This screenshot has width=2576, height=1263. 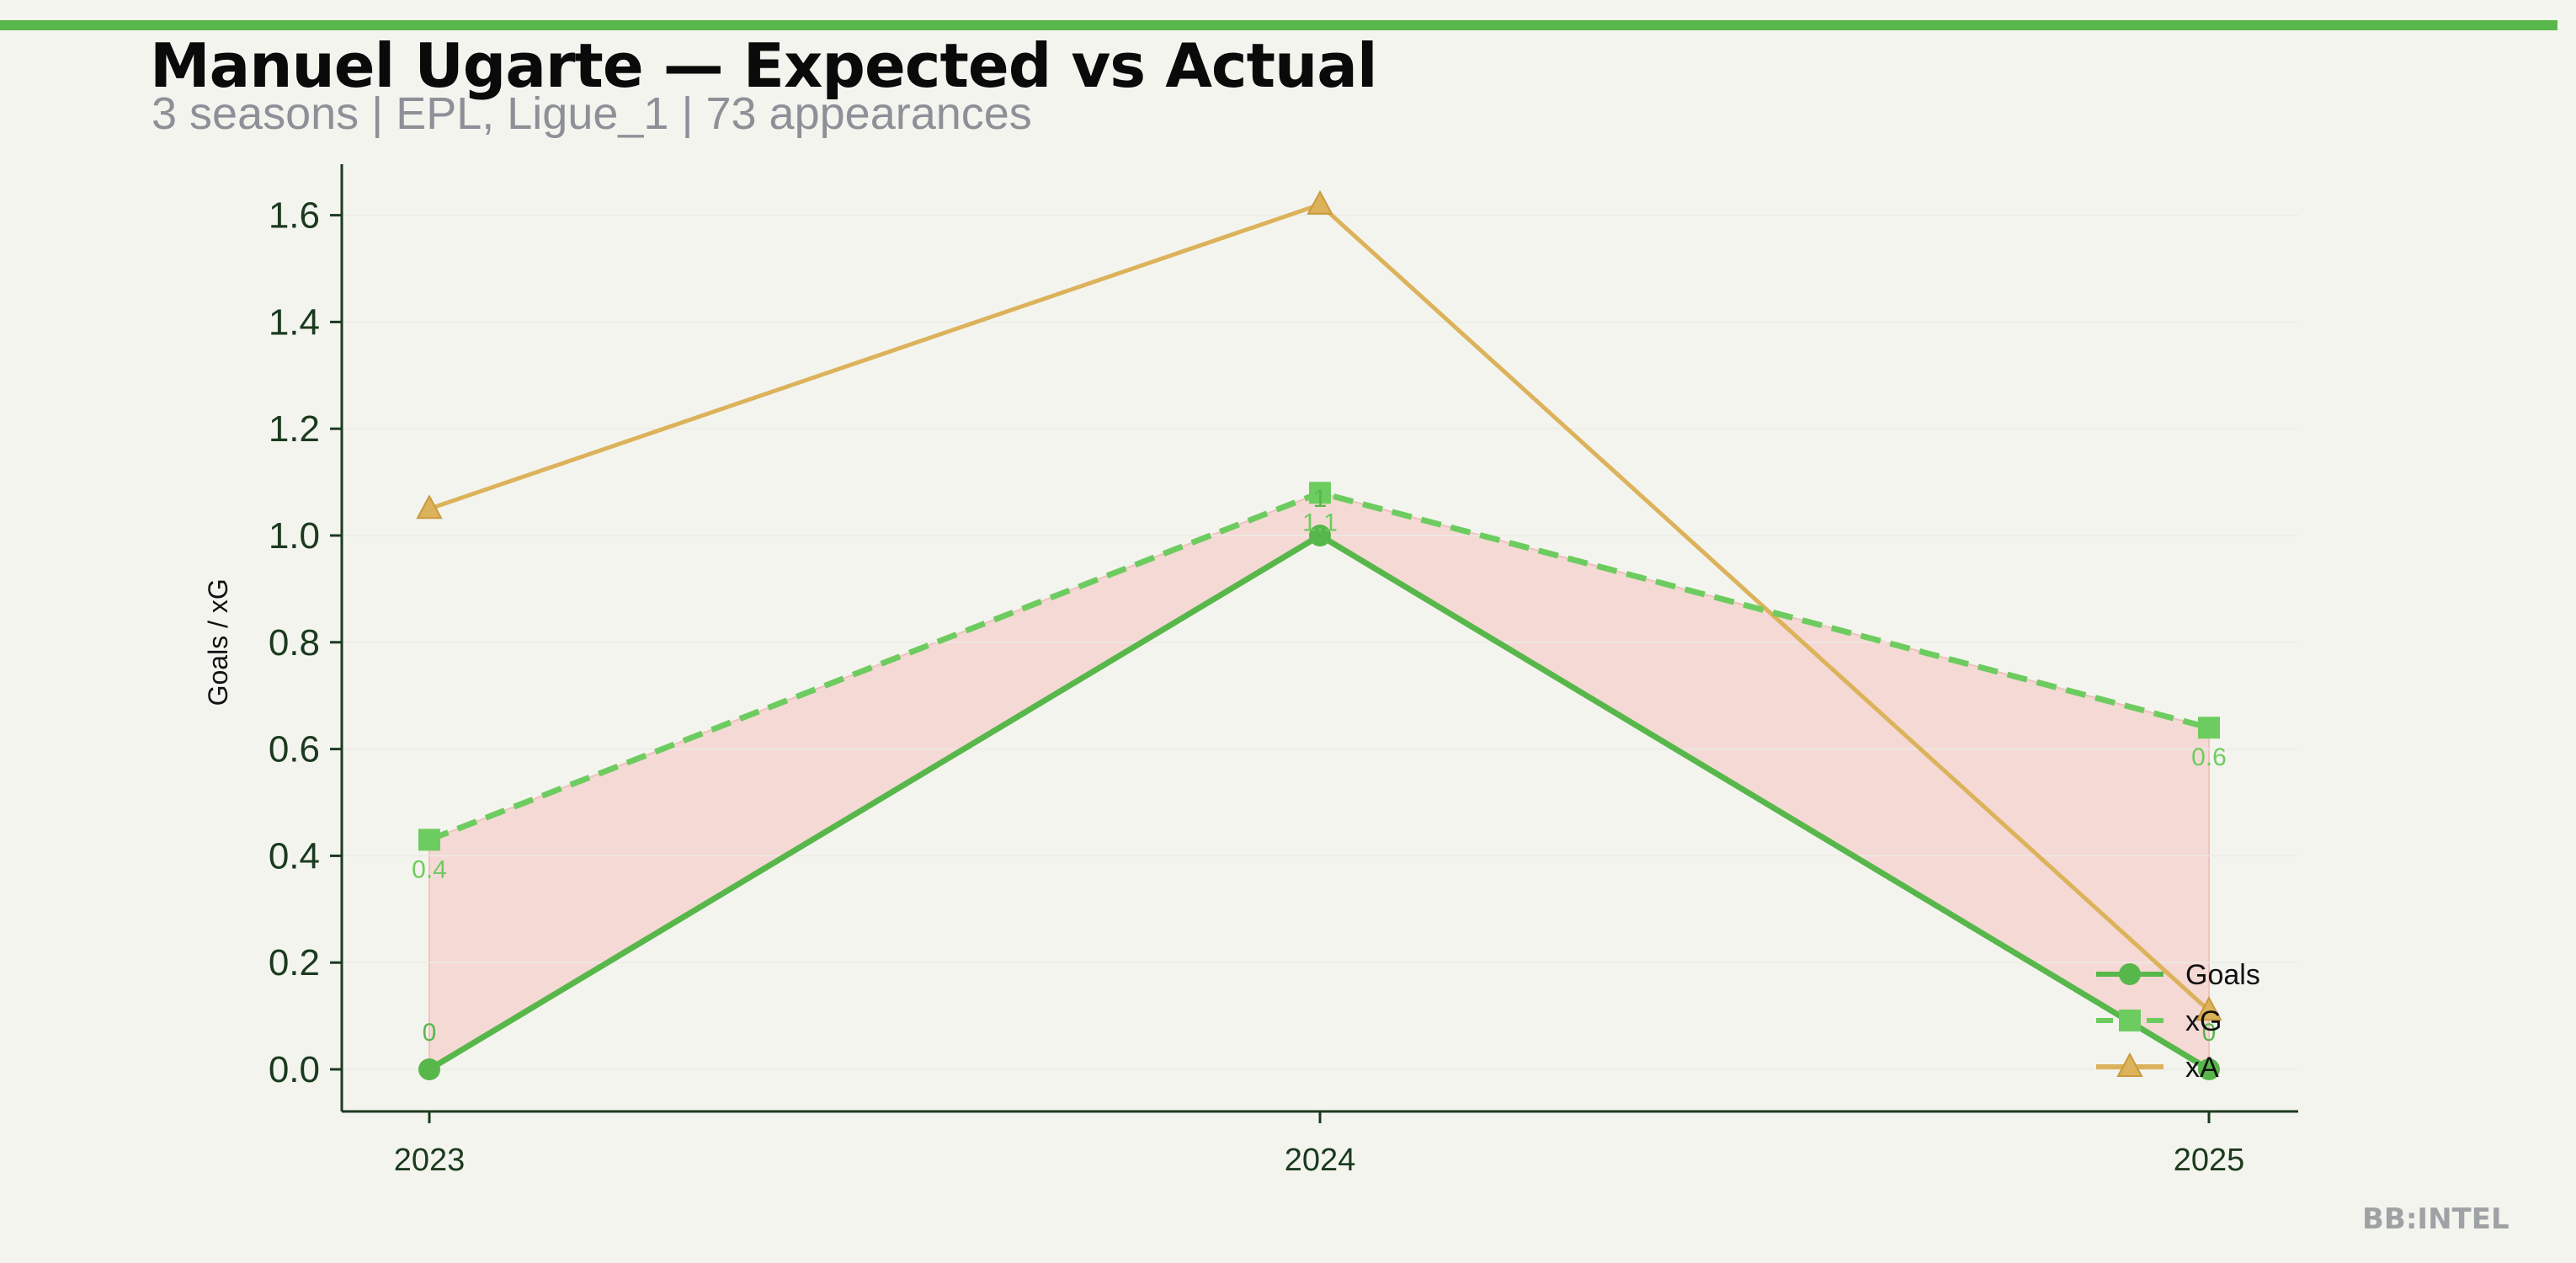 What do you see at coordinates (2209, 757) in the screenshot?
I see `xg-data-label: 0.6` at bounding box center [2209, 757].